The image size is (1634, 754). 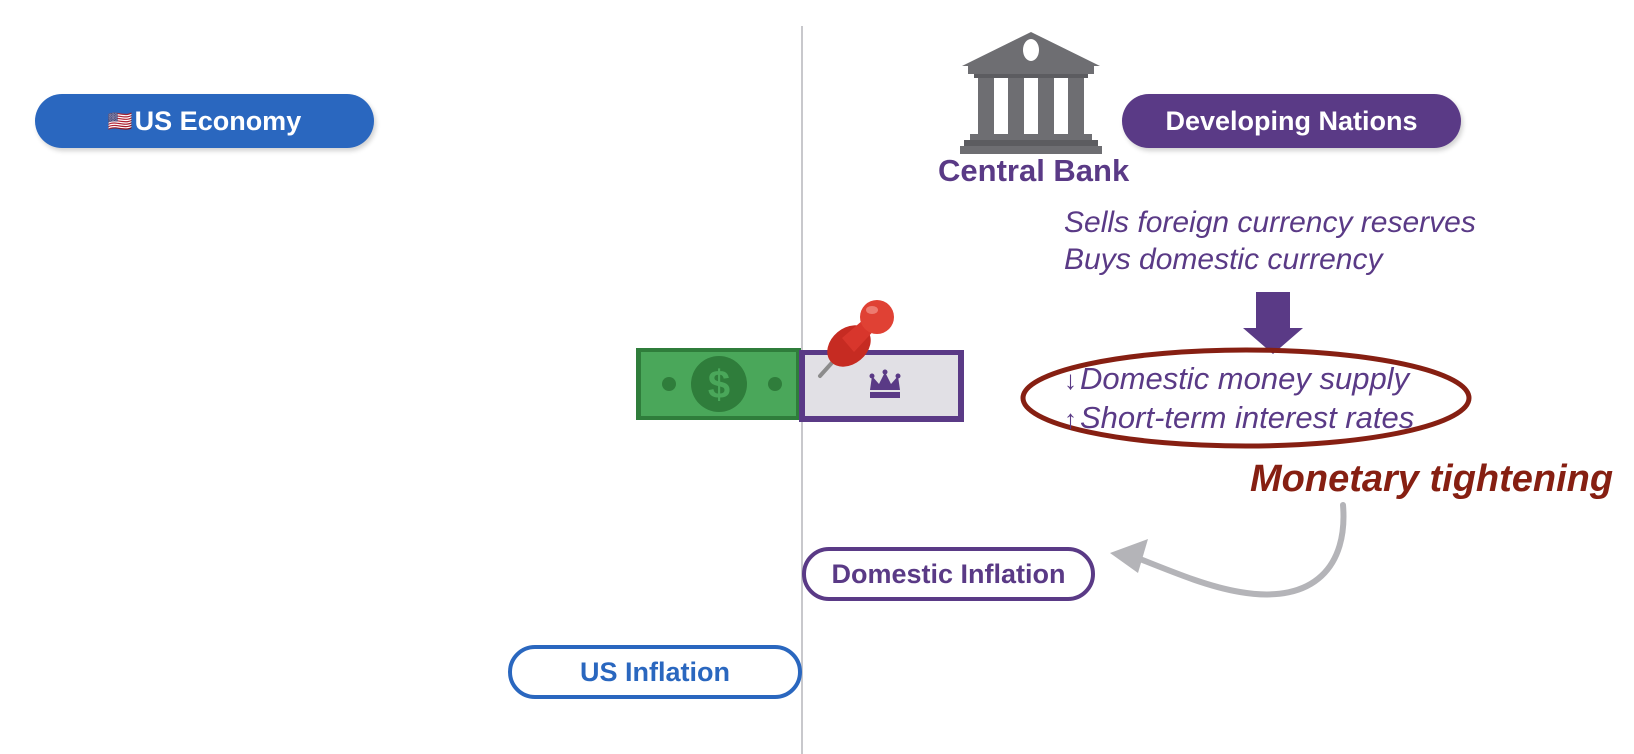 I want to click on domestic-inflation-label: Domestic Inflation, so click(x=948, y=573).